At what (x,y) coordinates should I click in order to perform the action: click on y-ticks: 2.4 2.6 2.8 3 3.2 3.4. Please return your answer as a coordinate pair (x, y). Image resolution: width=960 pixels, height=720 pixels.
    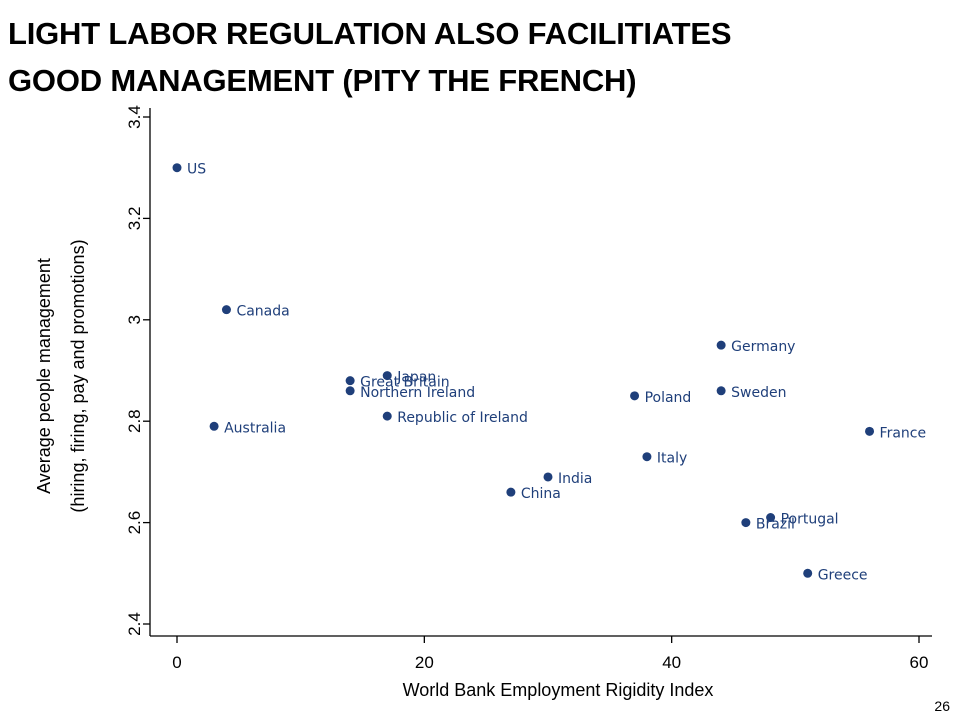
    Looking at the image, I should click on (137, 370).